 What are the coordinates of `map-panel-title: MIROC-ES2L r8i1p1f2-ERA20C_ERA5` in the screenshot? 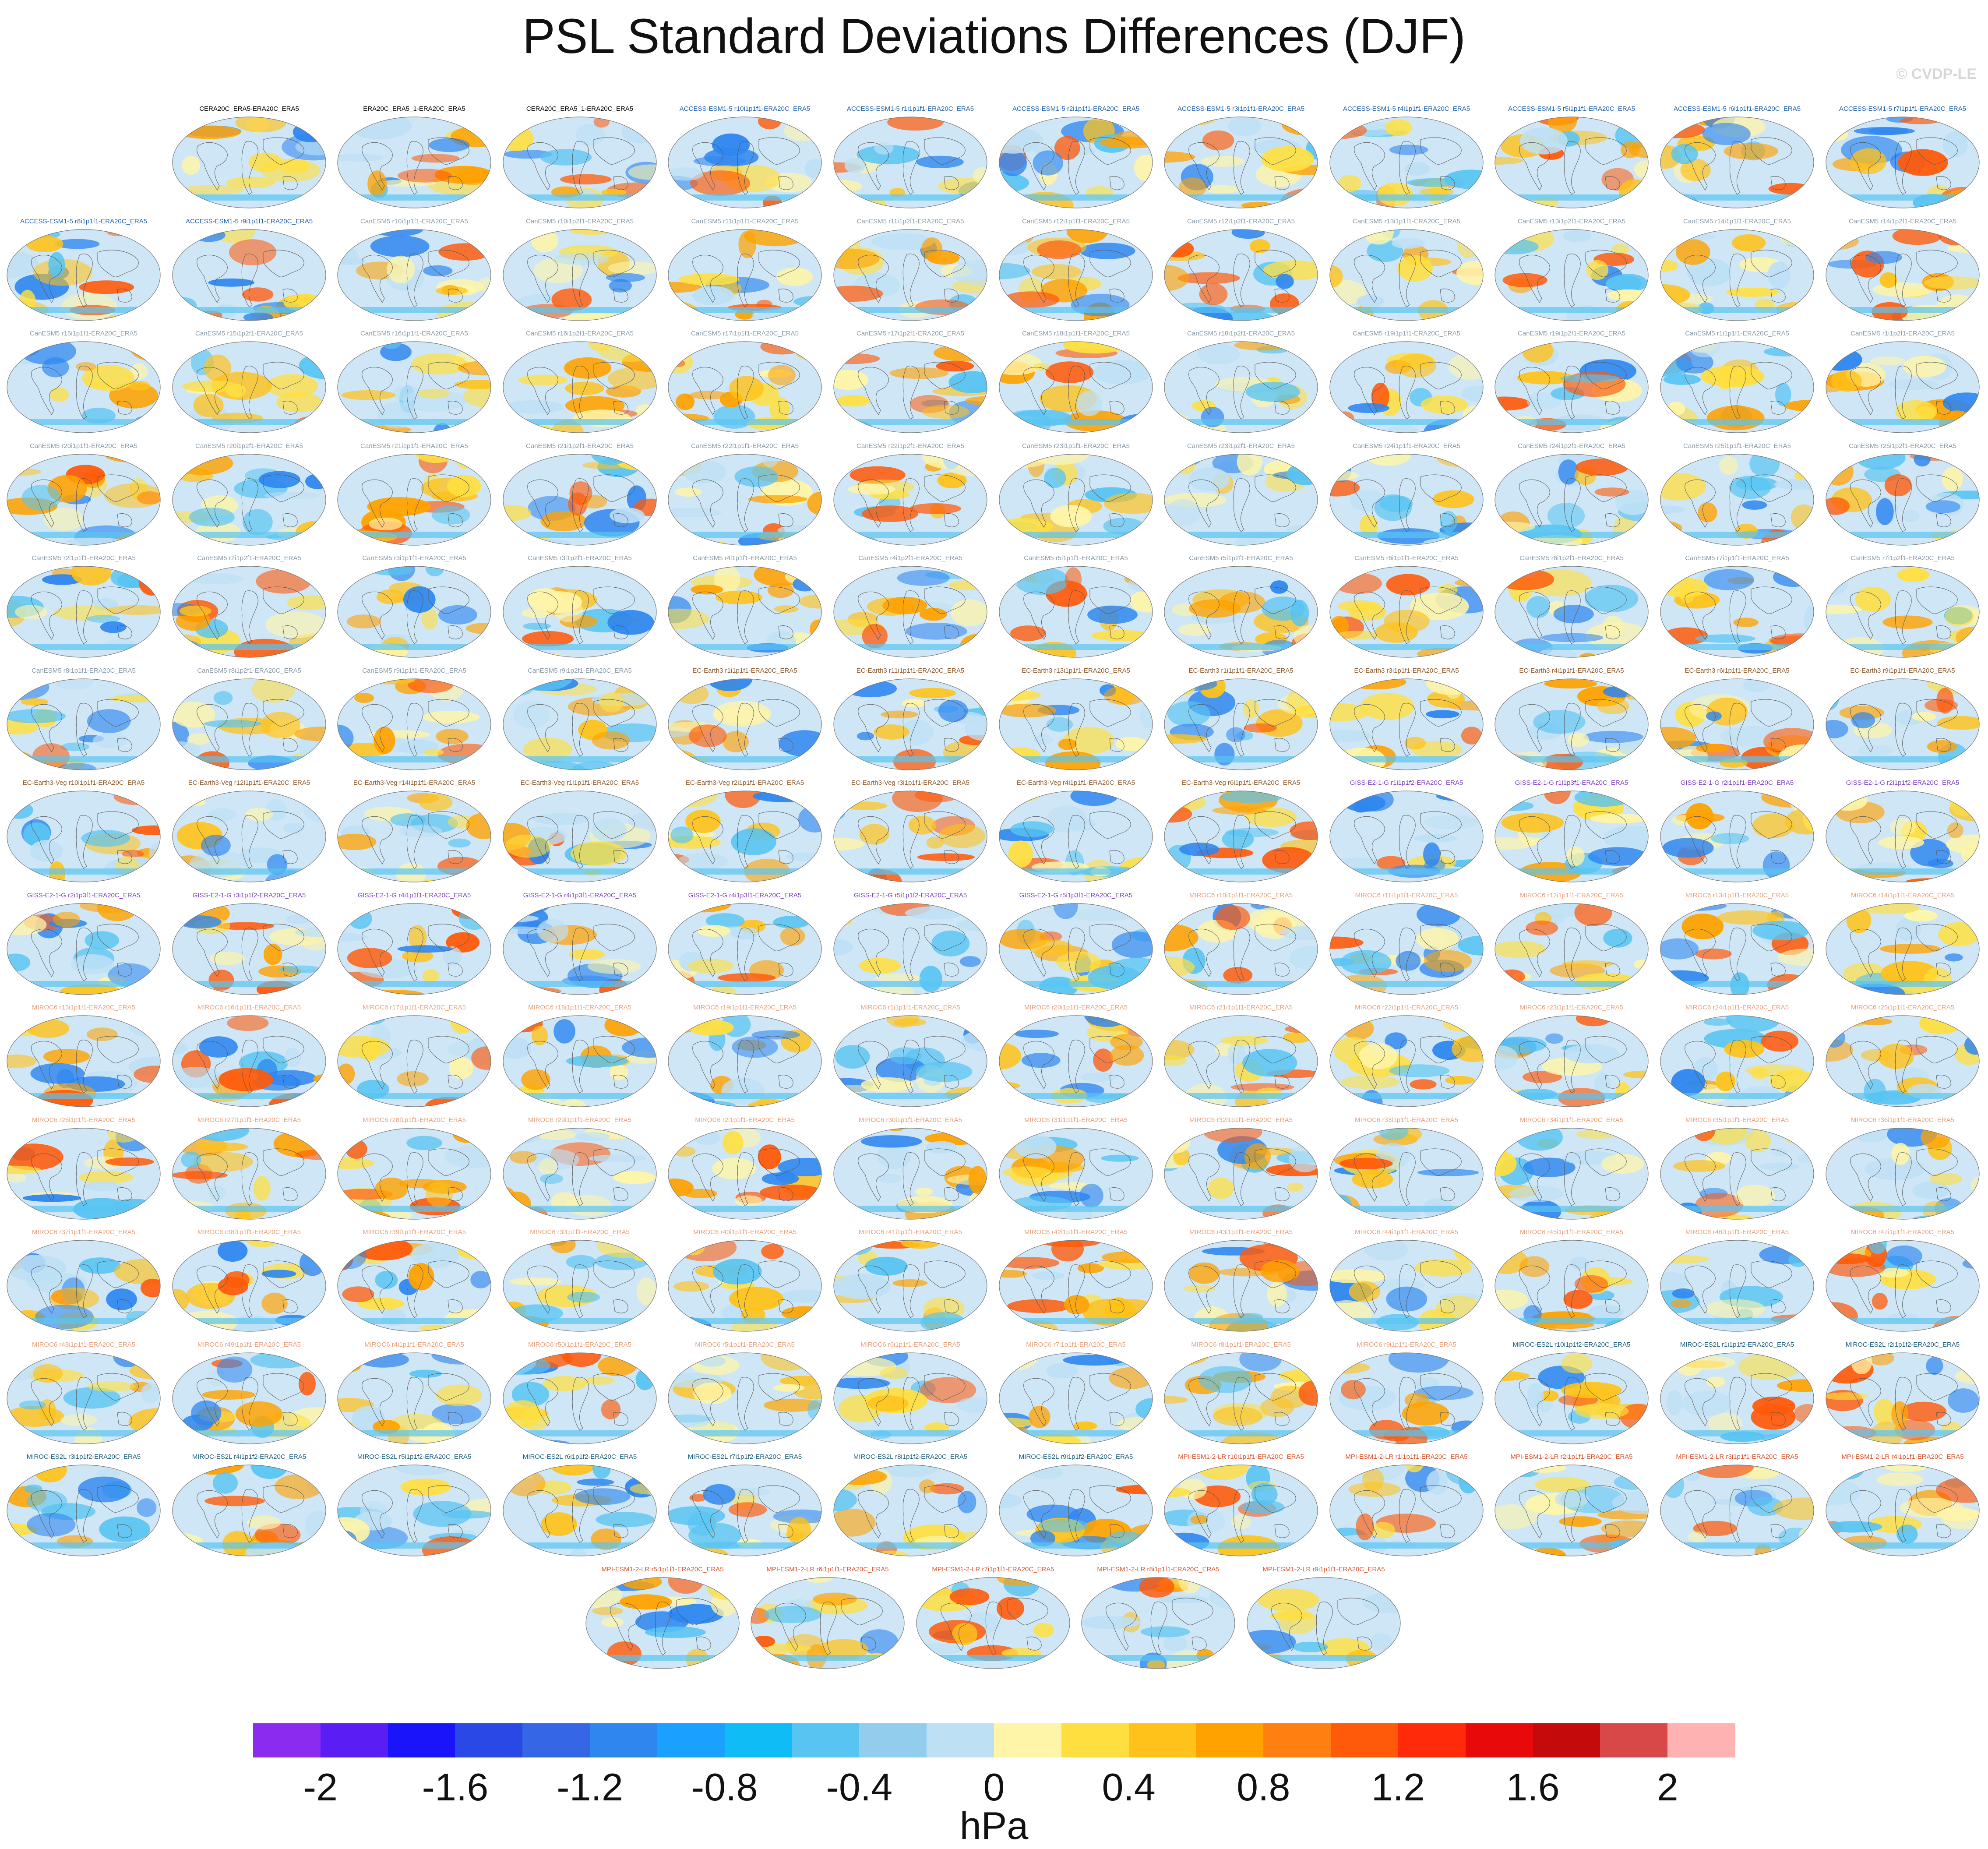 It's located at (910, 1457).